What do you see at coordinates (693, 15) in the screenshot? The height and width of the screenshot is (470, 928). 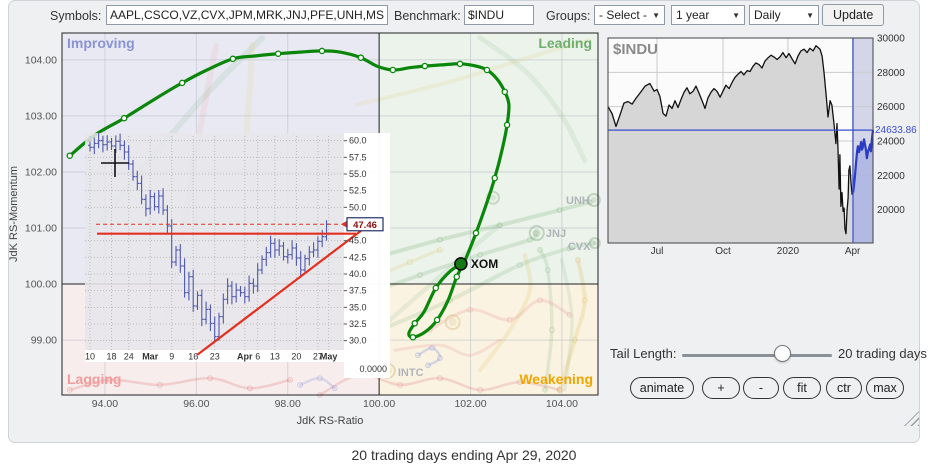 I see `range-select-value: 1 year` at bounding box center [693, 15].